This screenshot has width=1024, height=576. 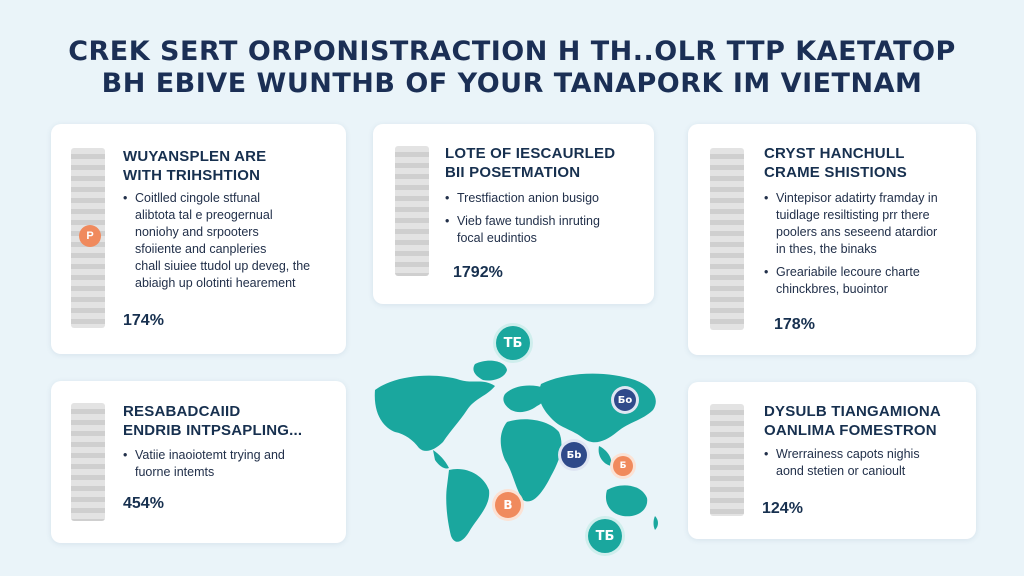 What do you see at coordinates (574, 455) in the screenshot?
I see `map-pin-icon: Бb` at bounding box center [574, 455].